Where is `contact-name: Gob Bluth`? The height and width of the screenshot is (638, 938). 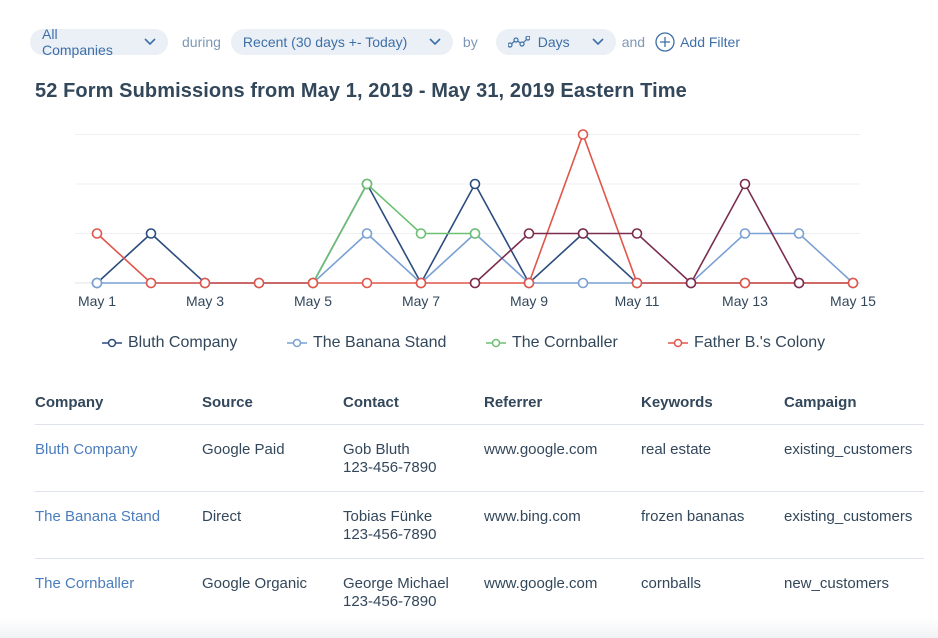
contact-name: Gob Bluth is located at coordinates (376, 449).